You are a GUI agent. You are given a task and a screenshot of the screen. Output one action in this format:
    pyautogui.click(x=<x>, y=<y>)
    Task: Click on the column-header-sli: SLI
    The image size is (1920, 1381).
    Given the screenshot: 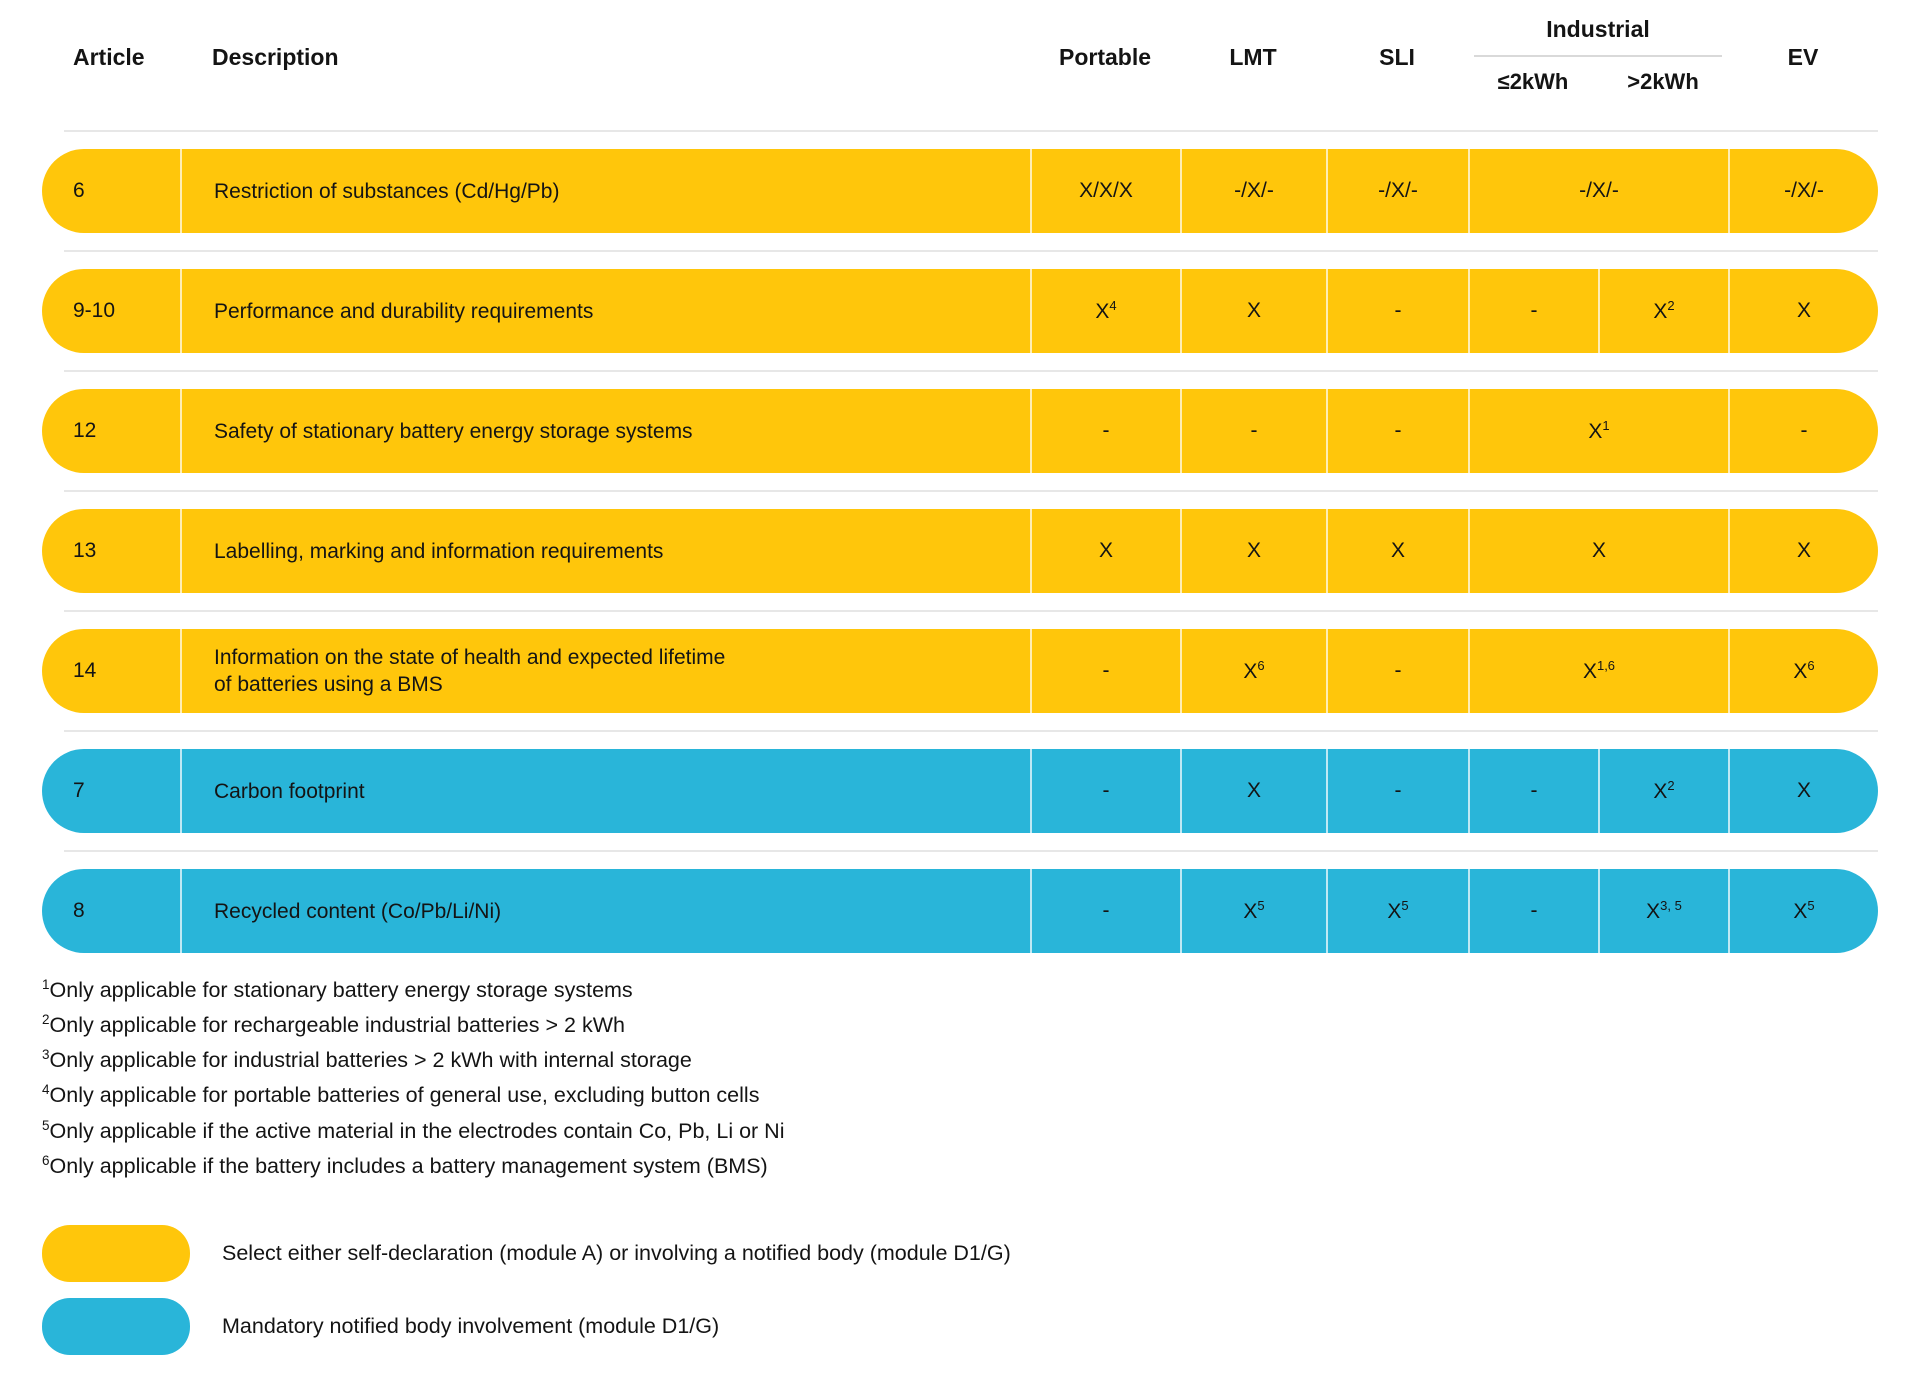 What is the action you would take?
    pyautogui.click(x=1397, y=57)
    